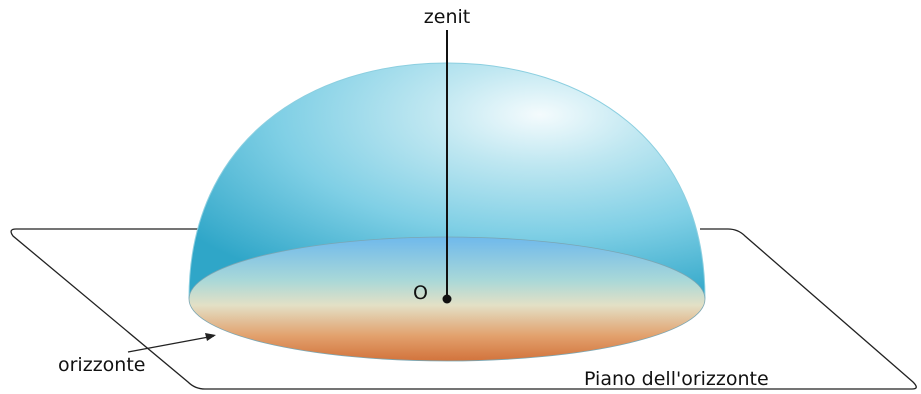  Describe the element at coordinates (420, 293) in the screenshot. I see `observer-label: O` at that location.